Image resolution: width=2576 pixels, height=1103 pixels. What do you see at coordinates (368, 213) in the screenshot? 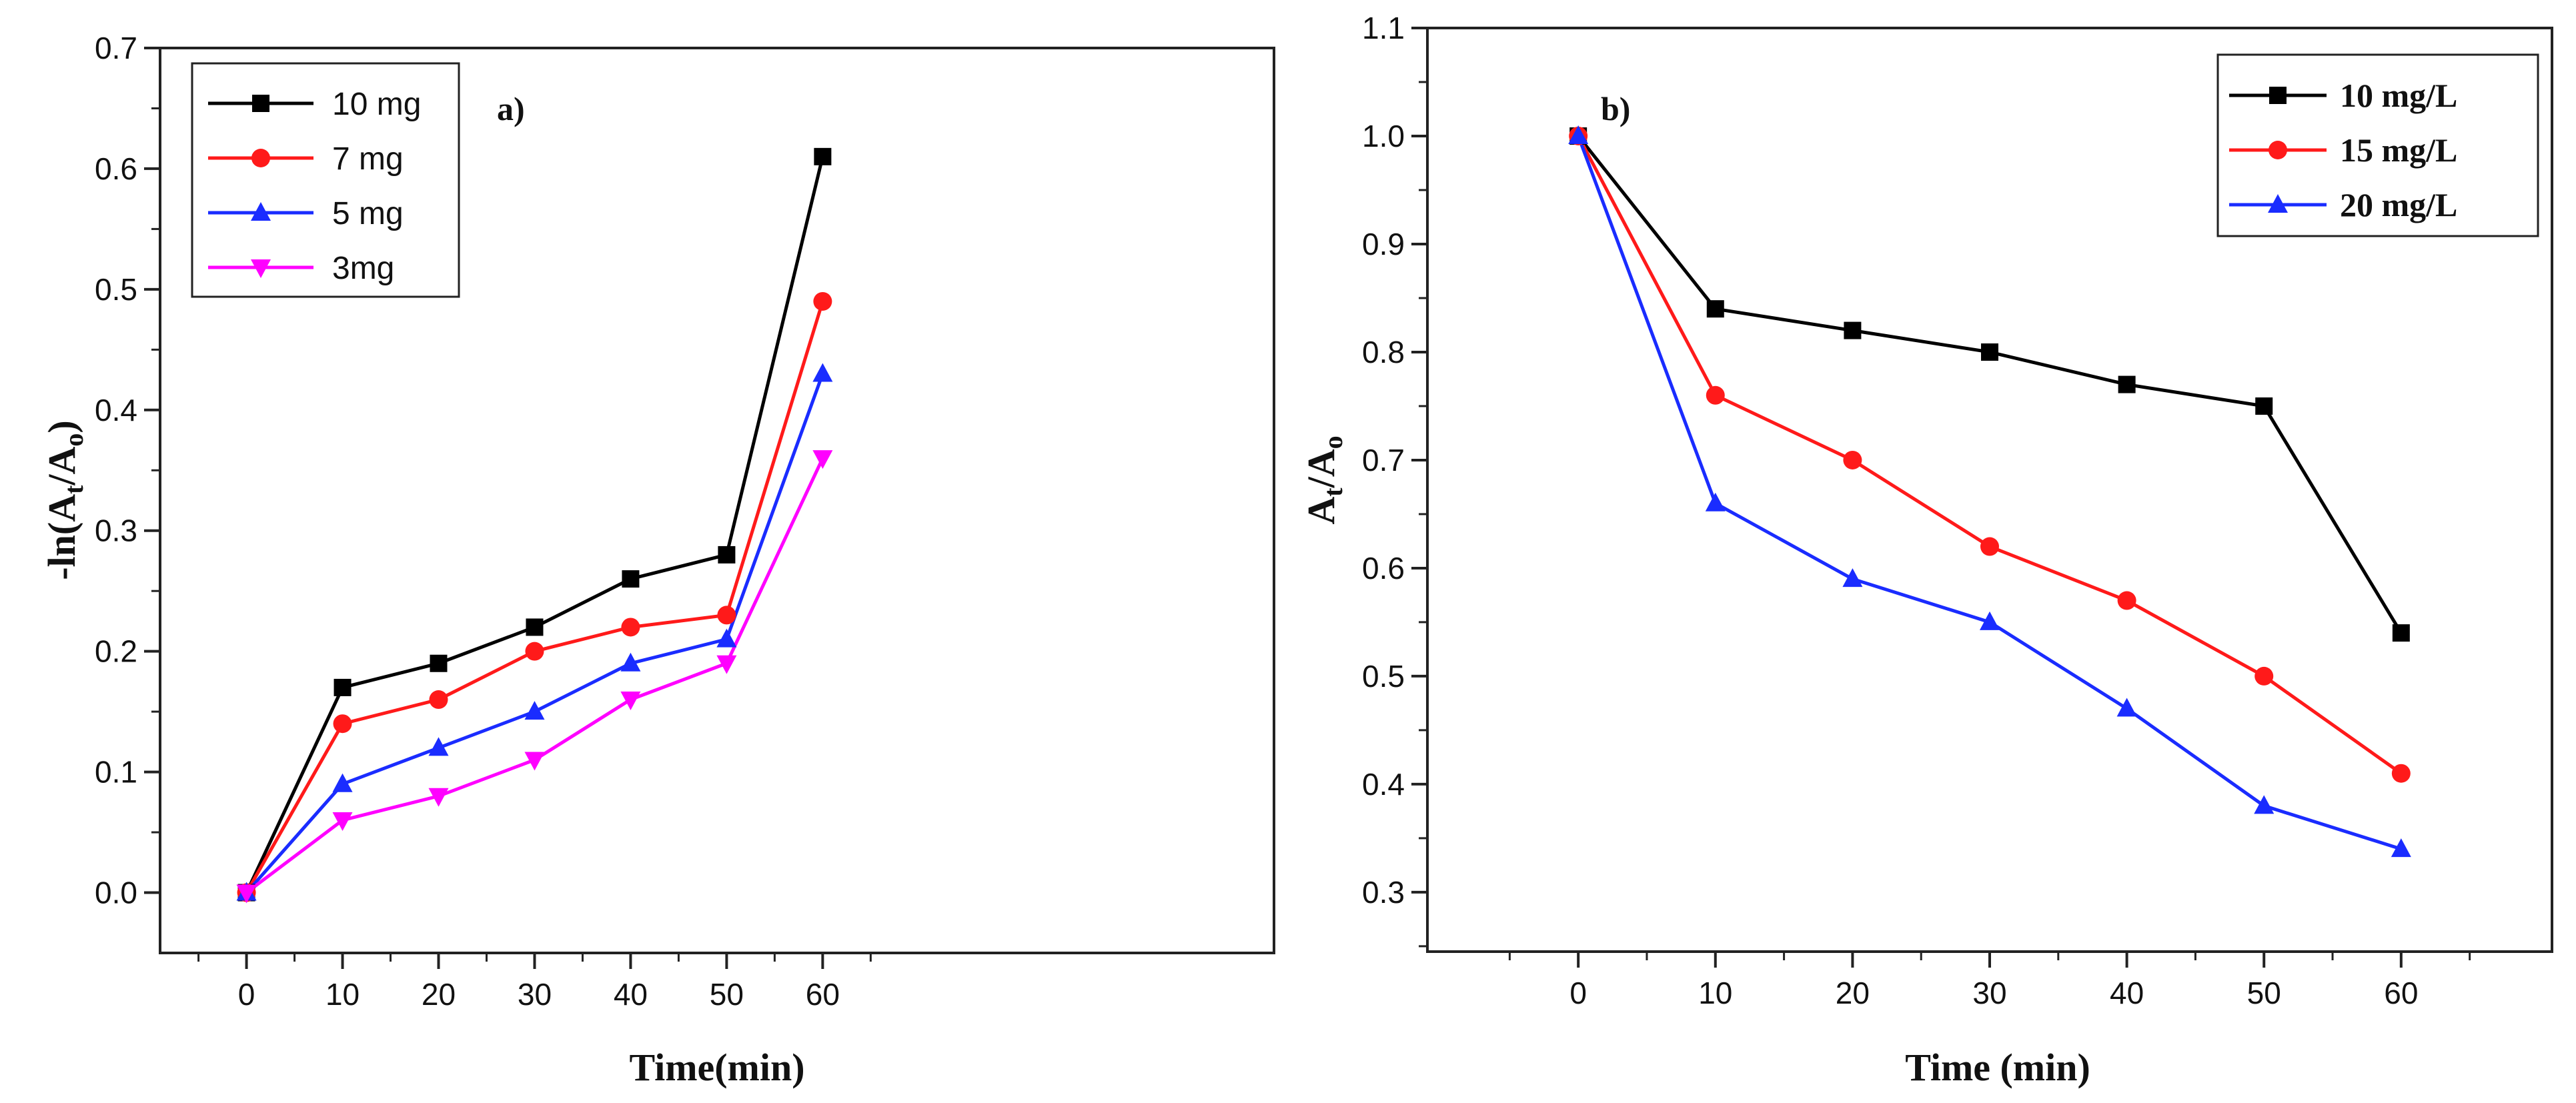
I see `chart-a-legend-label-2: 5 mg` at bounding box center [368, 213].